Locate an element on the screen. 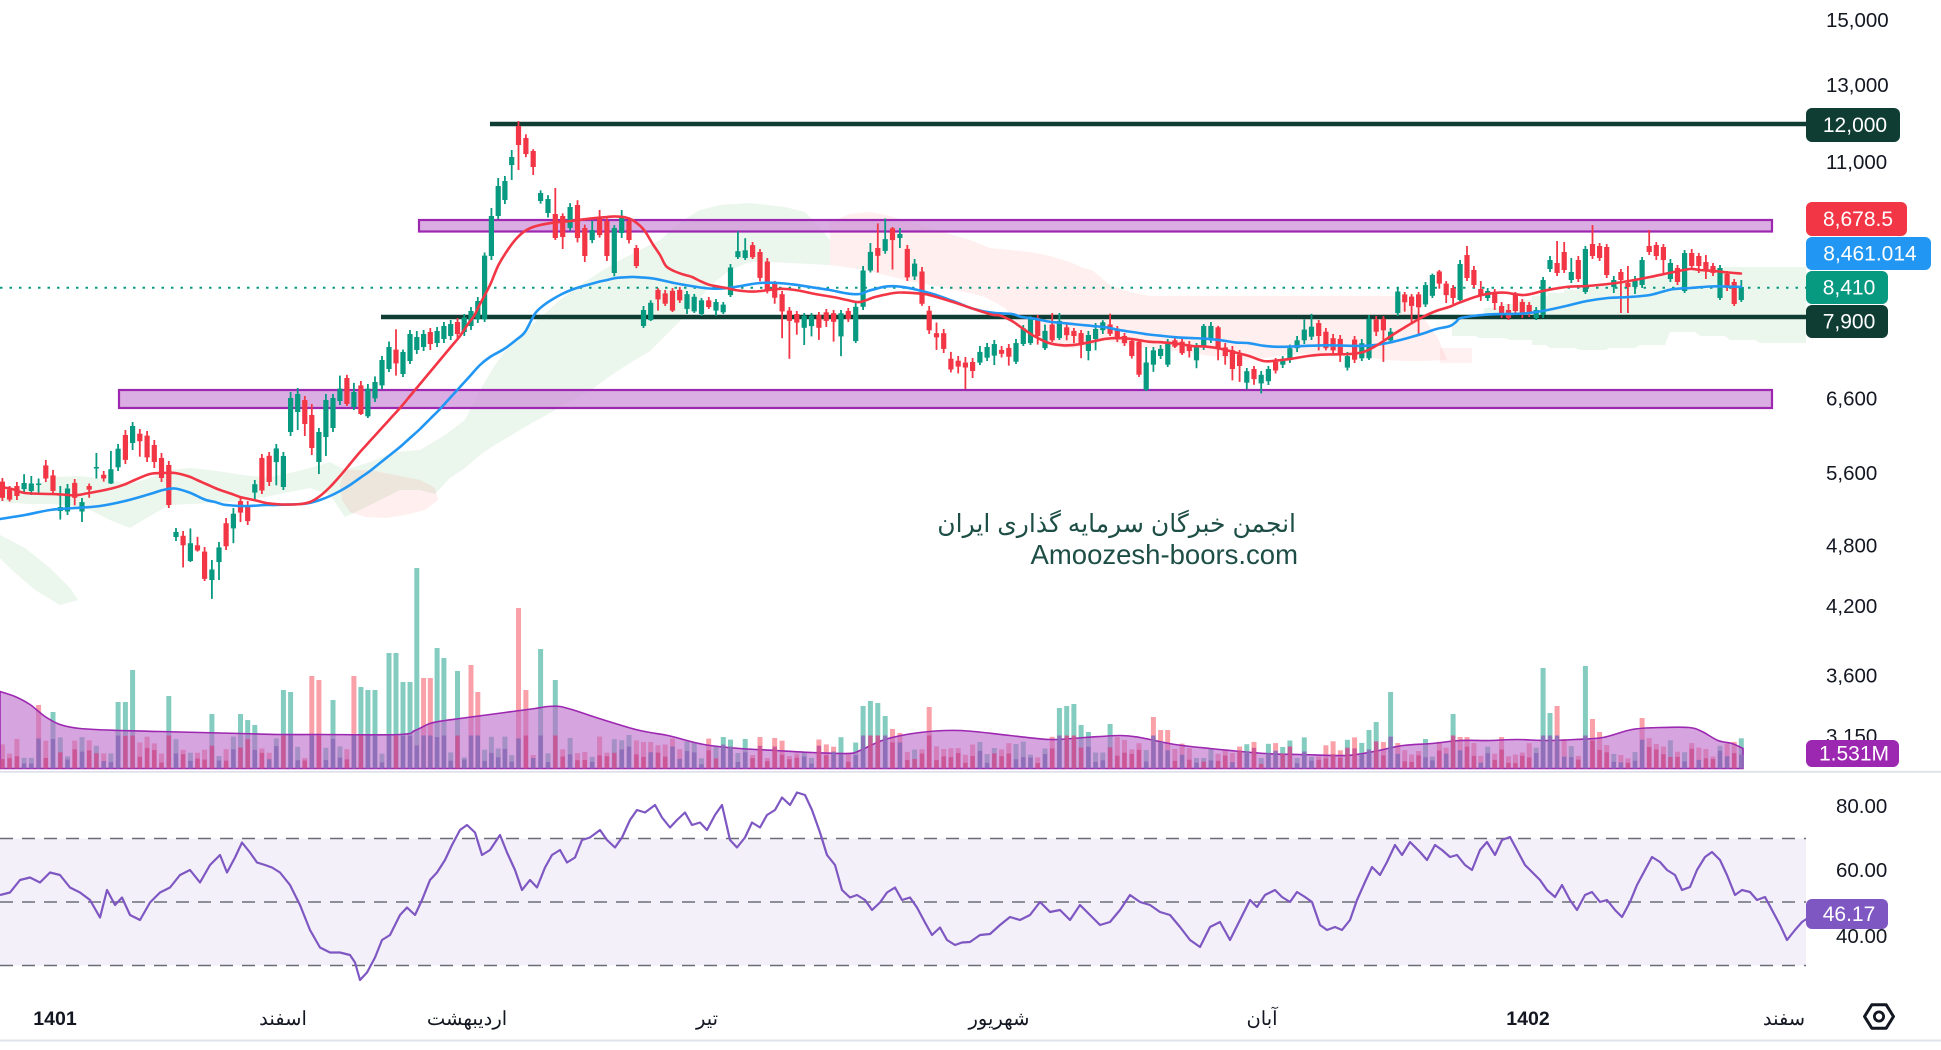 The height and width of the screenshot is (1050, 1941). svg-text: 8,678.5 is located at coordinates (1858, 219).